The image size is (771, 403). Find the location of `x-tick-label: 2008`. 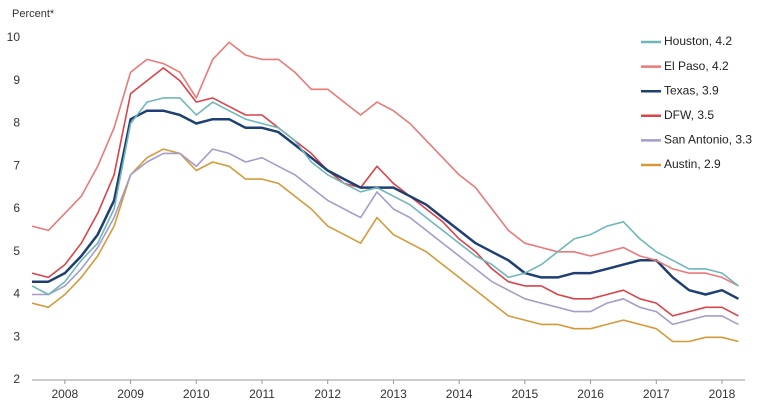

x-tick-label: 2008 is located at coordinates (65, 394).